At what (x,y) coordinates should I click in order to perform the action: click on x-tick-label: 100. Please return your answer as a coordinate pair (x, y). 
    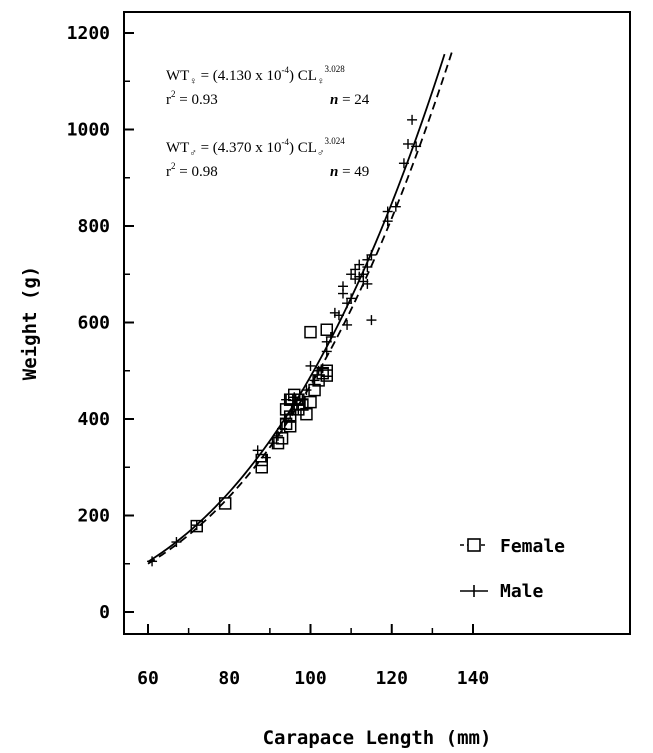
    Looking at the image, I should click on (310, 678).